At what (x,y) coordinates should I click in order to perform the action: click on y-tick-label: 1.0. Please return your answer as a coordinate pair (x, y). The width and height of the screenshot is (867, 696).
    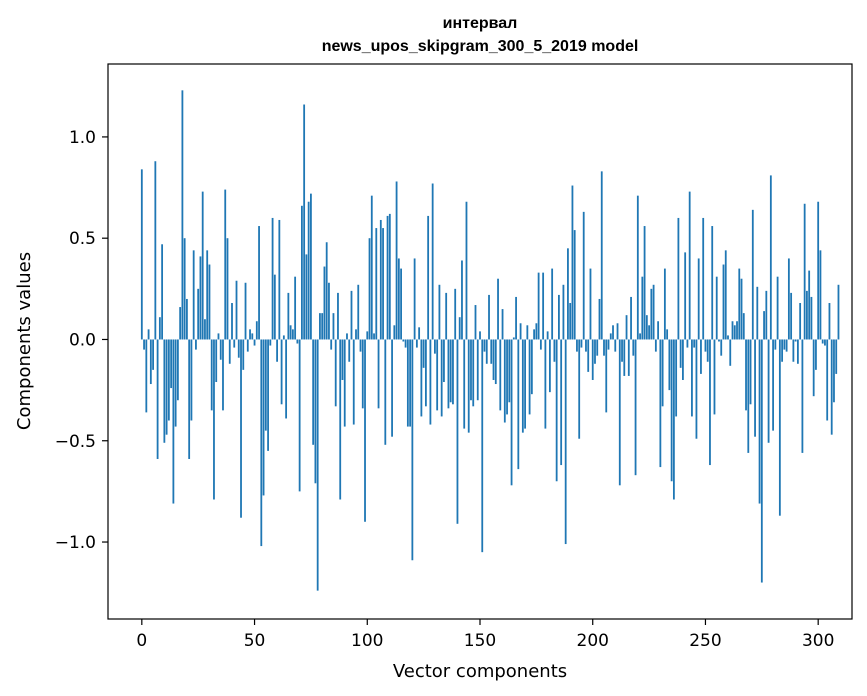
    Looking at the image, I should click on (82, 138).